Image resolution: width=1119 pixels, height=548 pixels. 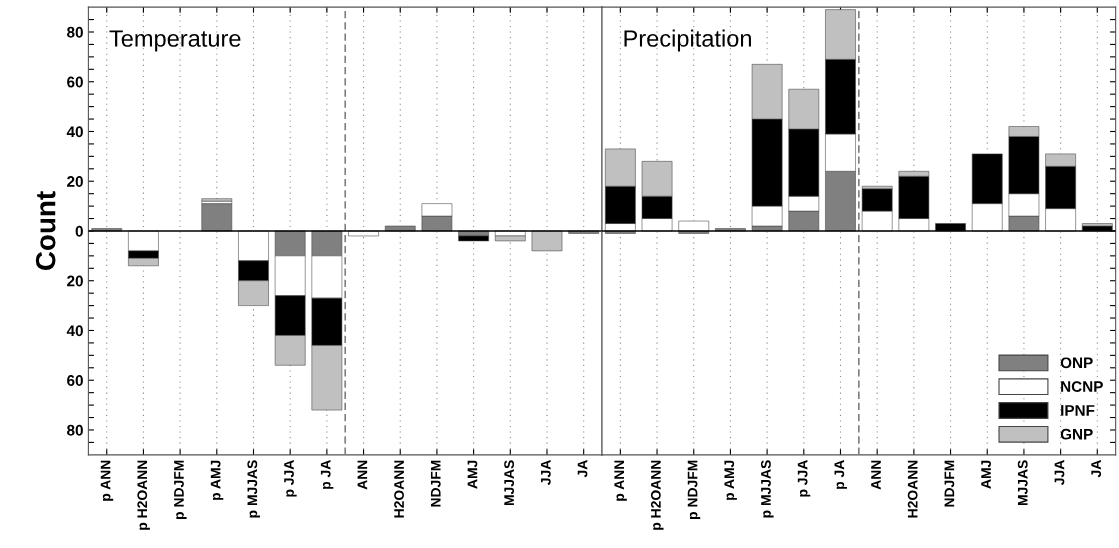 I want to click on legend-label: NCNP, so click(x=1082, y=387).